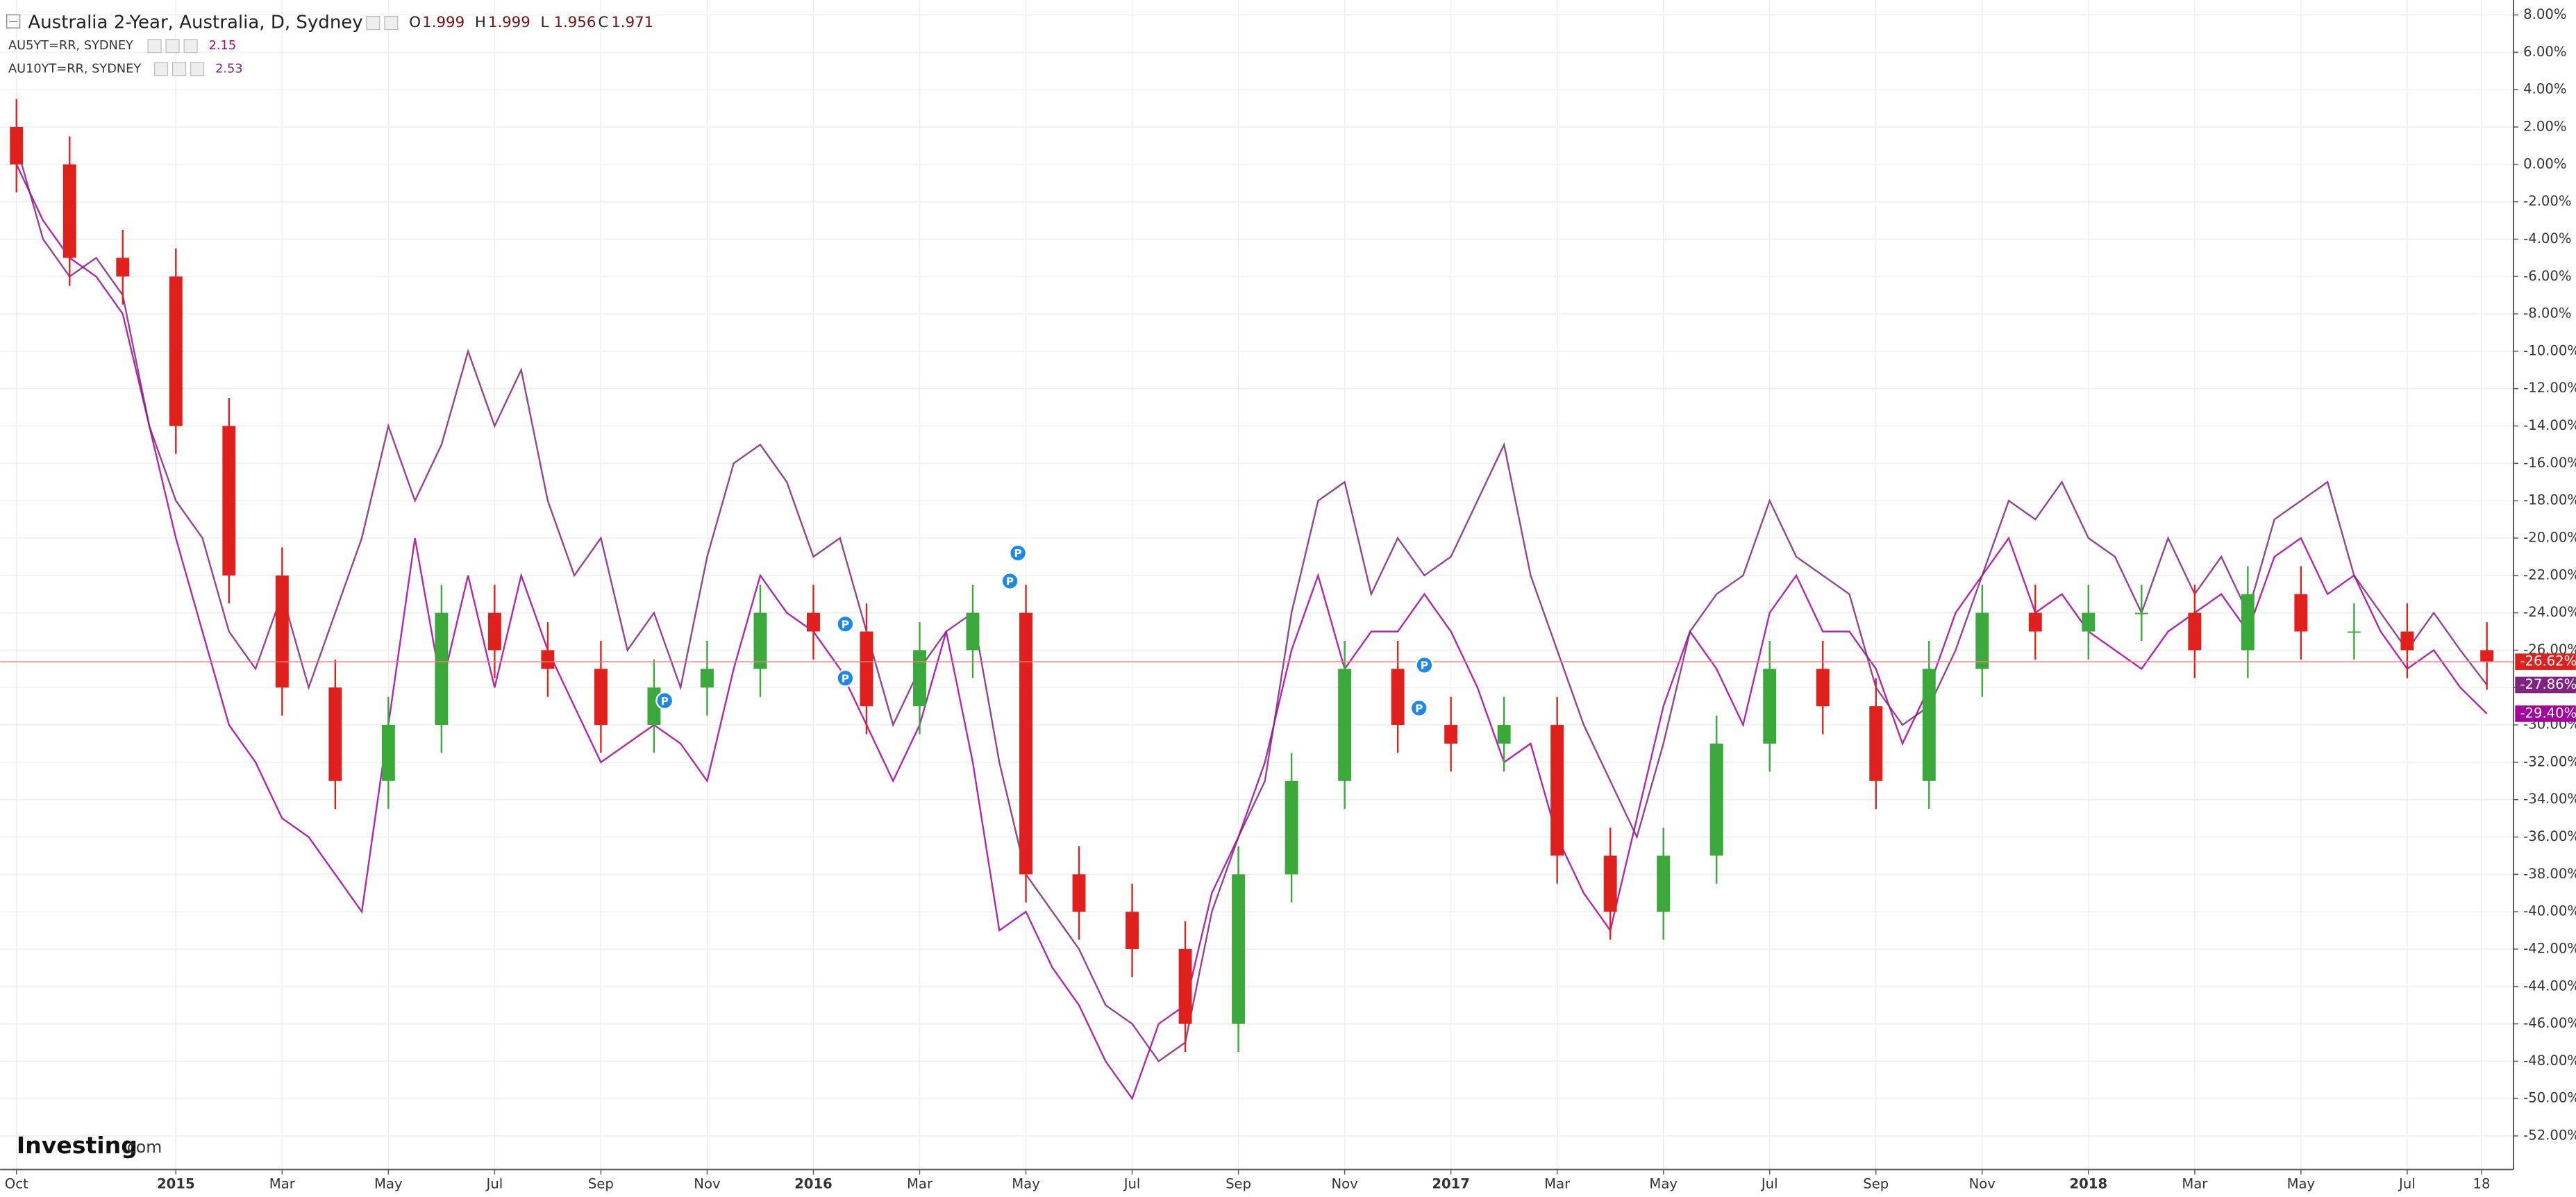  Describe the element at coordinates (2549, 500) in the screenshot. I see `y-tick-label: -18.00%` at that location.